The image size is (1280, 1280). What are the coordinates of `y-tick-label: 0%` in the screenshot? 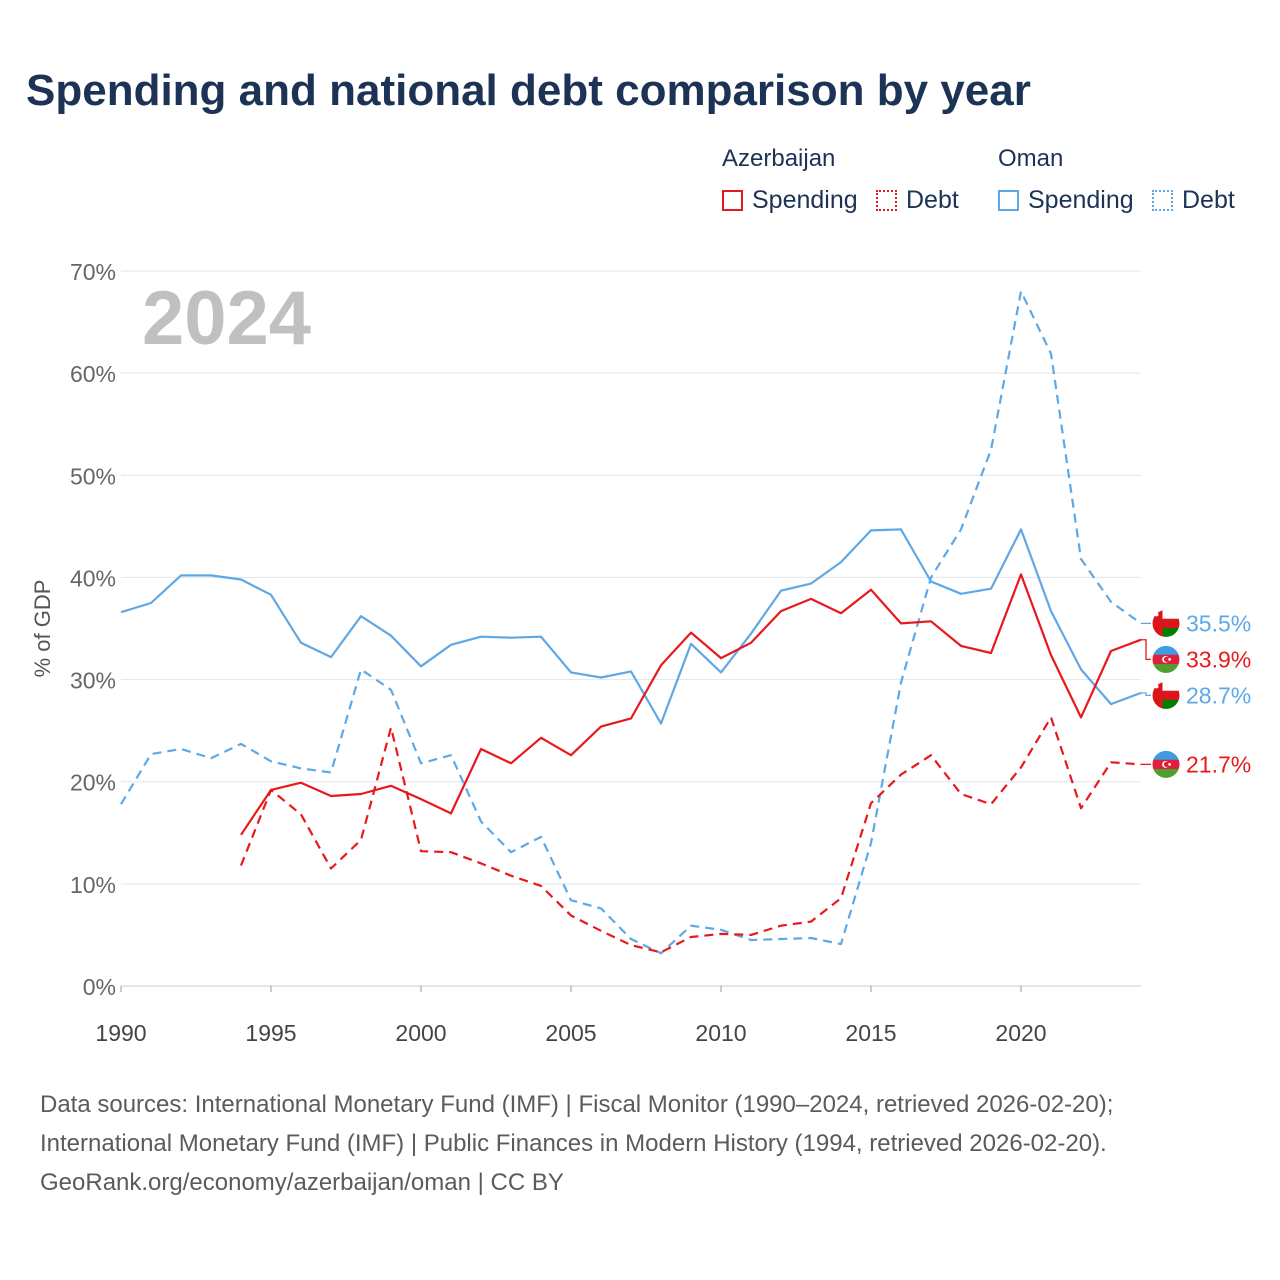 It's located at (99, 987).